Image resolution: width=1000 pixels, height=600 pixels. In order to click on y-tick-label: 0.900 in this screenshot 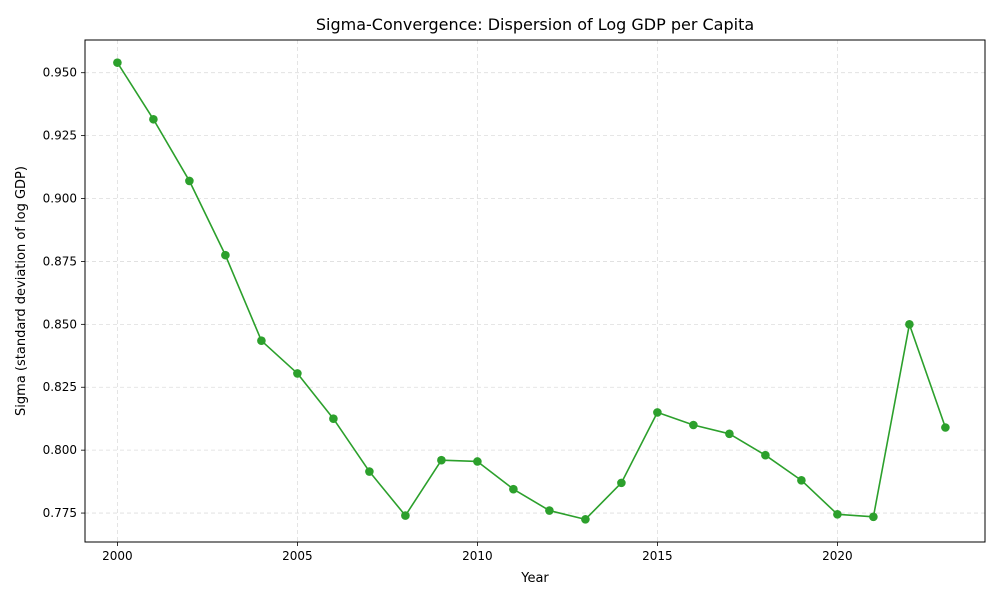, I will do `click(60, 199)`.